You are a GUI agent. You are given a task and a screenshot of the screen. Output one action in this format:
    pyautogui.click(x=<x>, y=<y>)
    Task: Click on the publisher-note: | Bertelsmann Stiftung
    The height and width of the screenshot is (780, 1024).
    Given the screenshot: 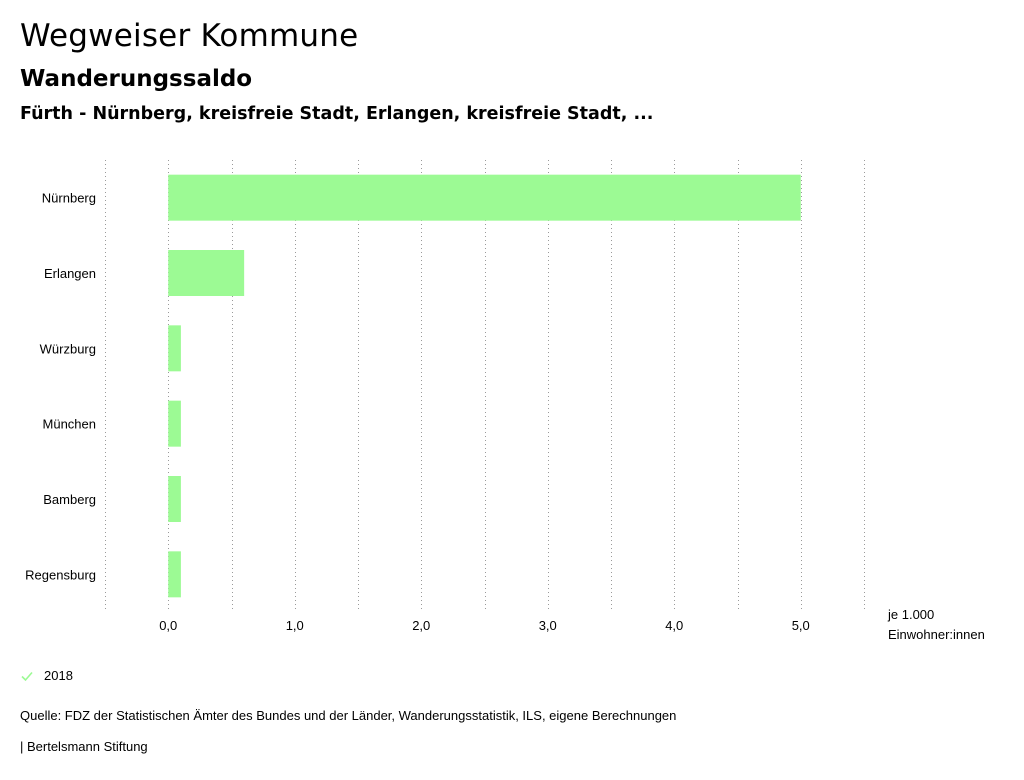 What is the action you would take?
    pyautogui.click(x=84, y=746)
    